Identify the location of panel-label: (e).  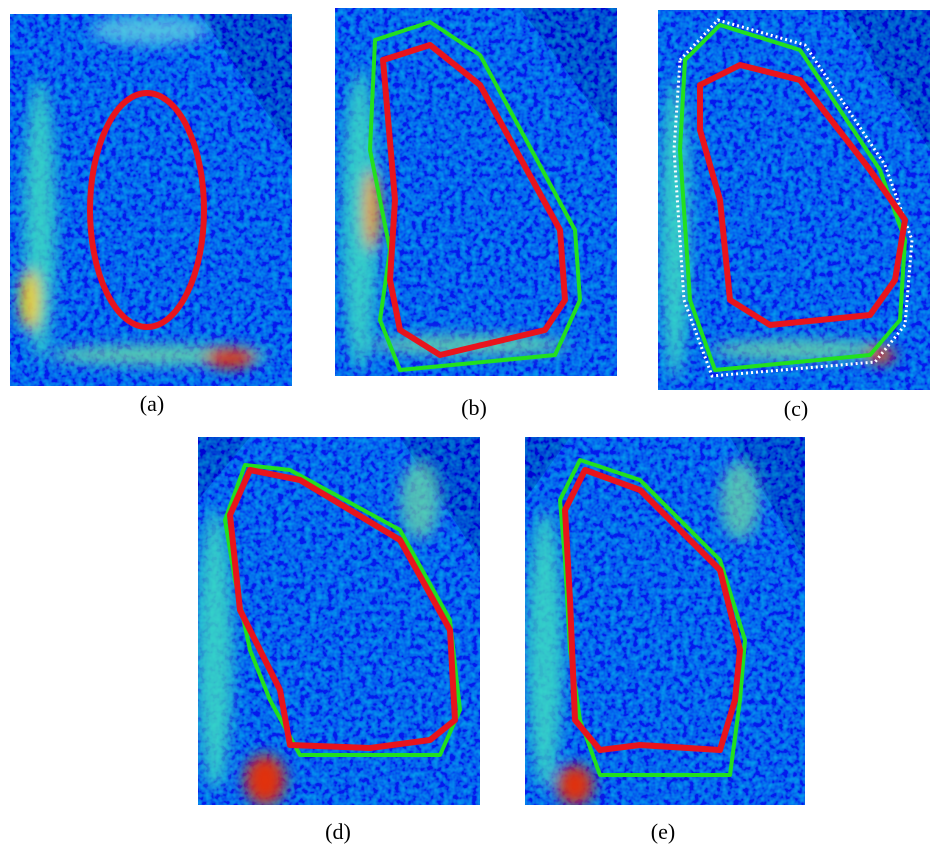
(663, 831).